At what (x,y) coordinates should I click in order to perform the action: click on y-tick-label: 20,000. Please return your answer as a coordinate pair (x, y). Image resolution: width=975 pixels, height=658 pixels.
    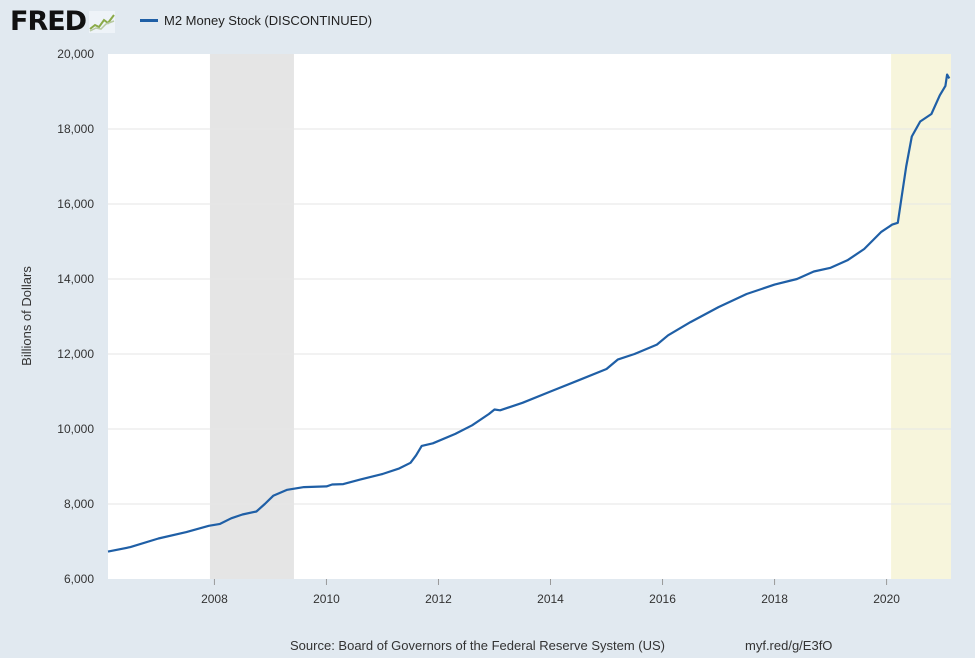
    Looking at the image, I should click on (75, 54).